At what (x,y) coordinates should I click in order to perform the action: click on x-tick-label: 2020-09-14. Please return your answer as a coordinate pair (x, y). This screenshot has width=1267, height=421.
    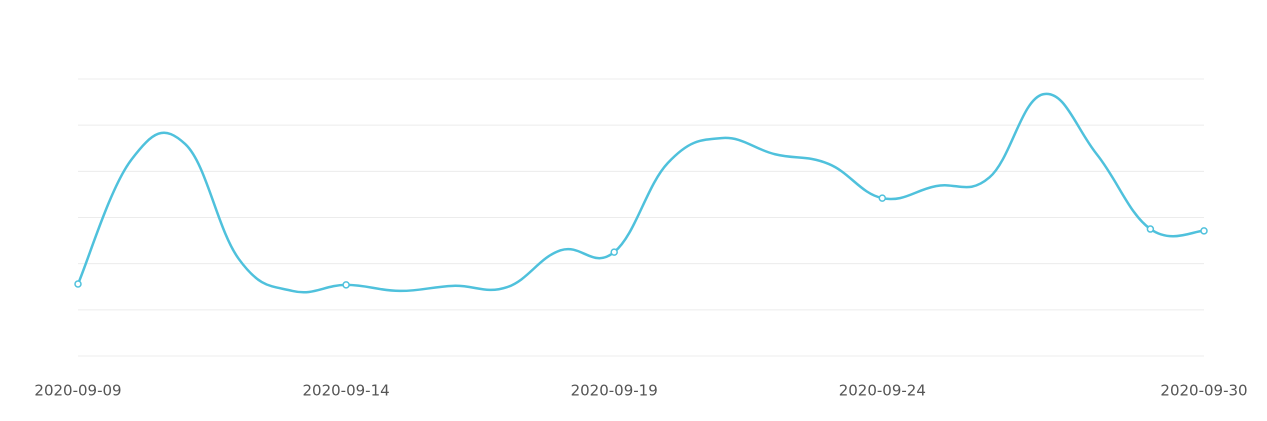
    Looking at the image, I should click on (346, 391).